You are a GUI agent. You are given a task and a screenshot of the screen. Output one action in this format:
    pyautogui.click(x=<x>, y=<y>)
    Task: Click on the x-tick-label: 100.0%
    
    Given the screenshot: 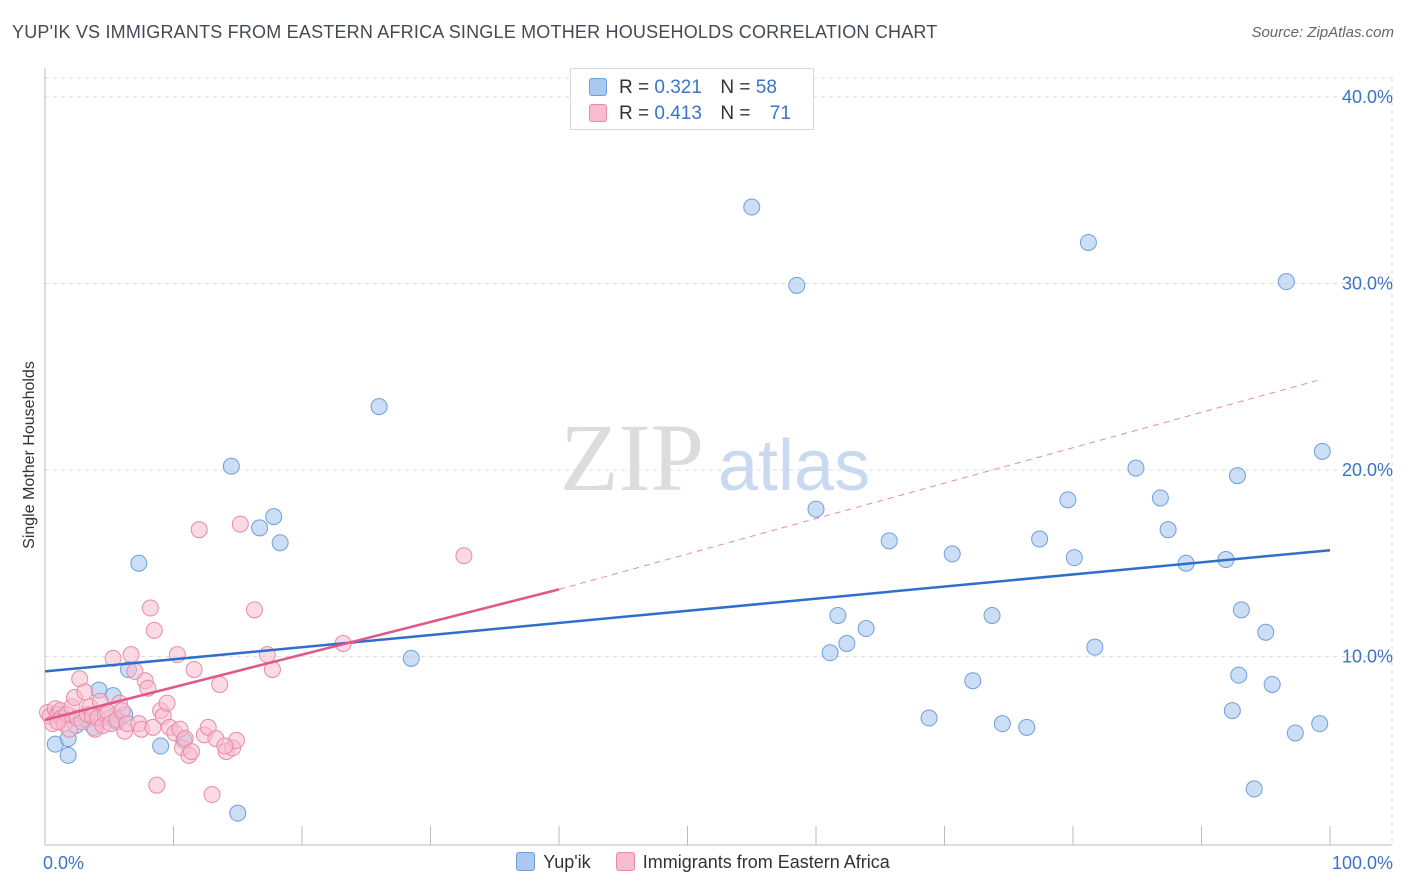 What is the action you would take?
    pyautogui.click(x=1362, y=863)
    